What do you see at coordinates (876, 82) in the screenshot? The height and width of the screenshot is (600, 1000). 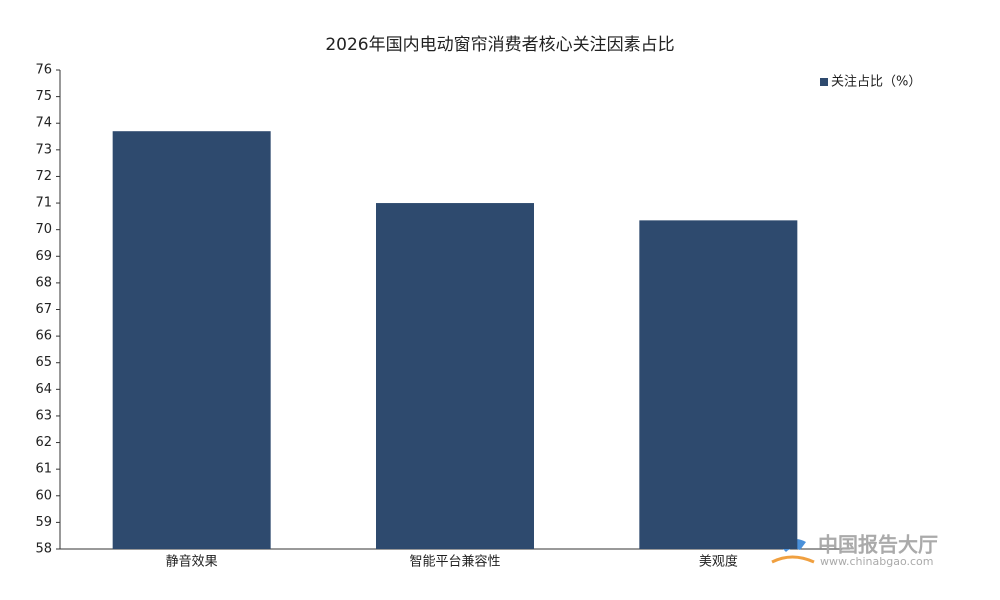 I see `legend-label: 关注占比（%）` at bounding box center [876, 82].